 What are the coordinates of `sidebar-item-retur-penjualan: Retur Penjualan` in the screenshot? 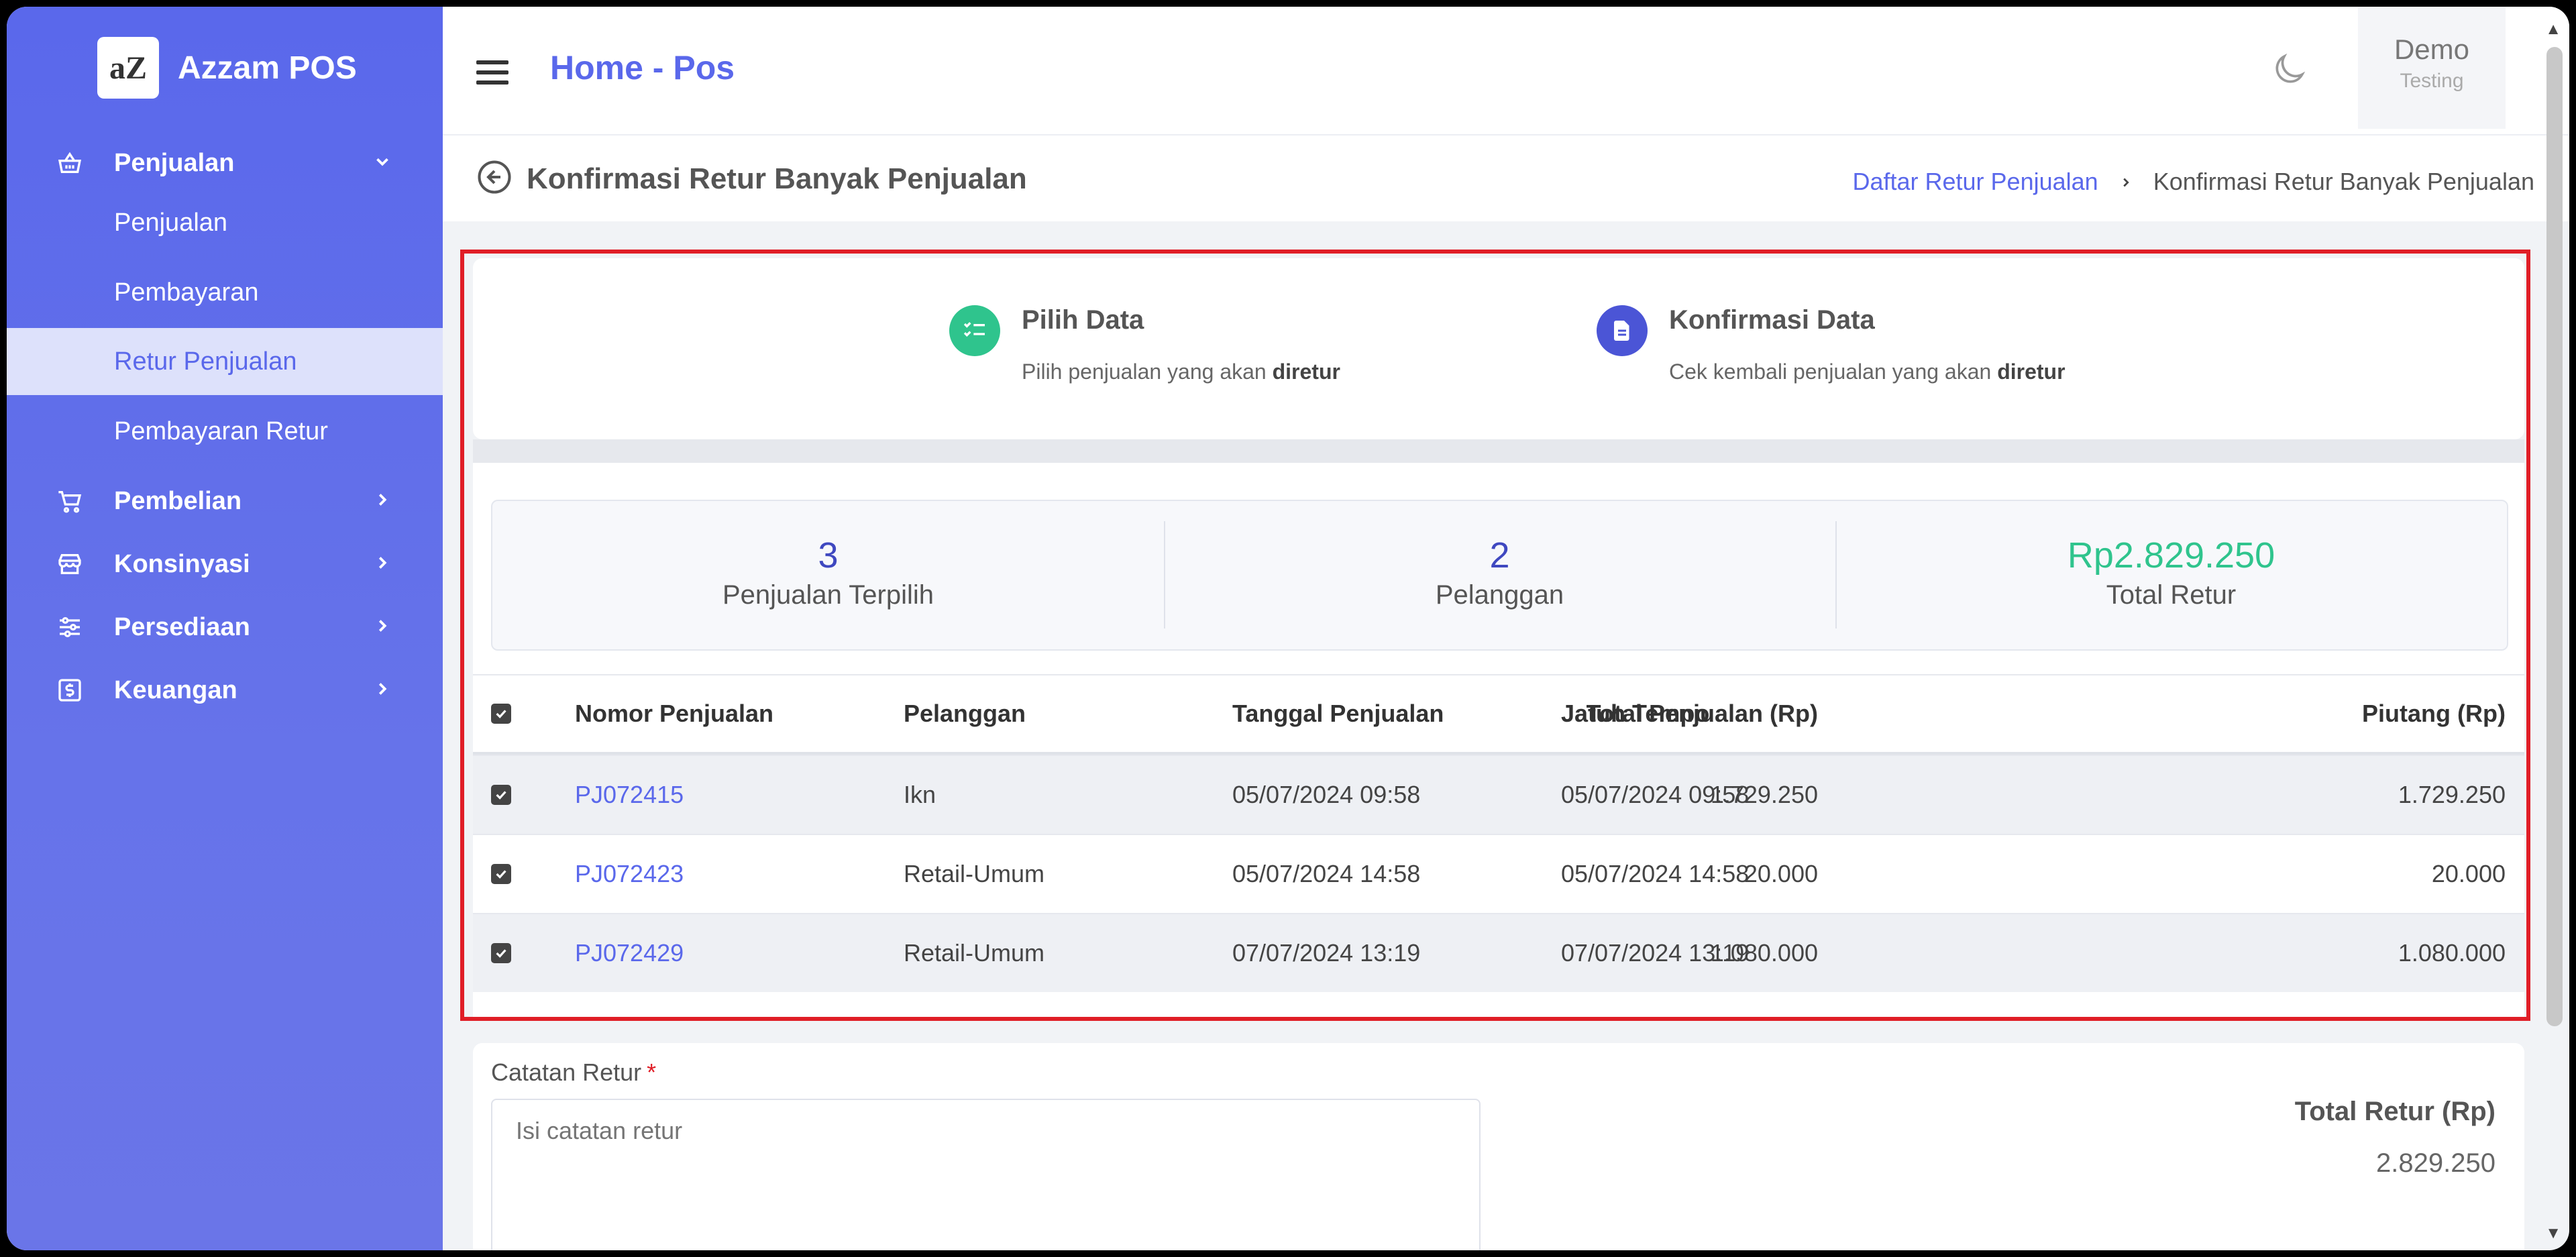 It's located at (225, 362).